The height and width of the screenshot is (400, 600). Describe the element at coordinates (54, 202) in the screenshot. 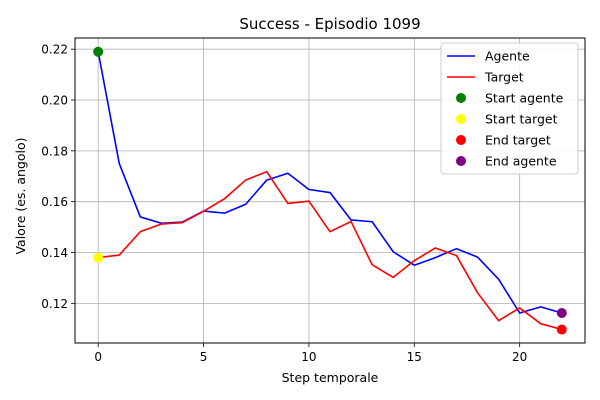

I see `y-tick-label: 0.16` at that location.